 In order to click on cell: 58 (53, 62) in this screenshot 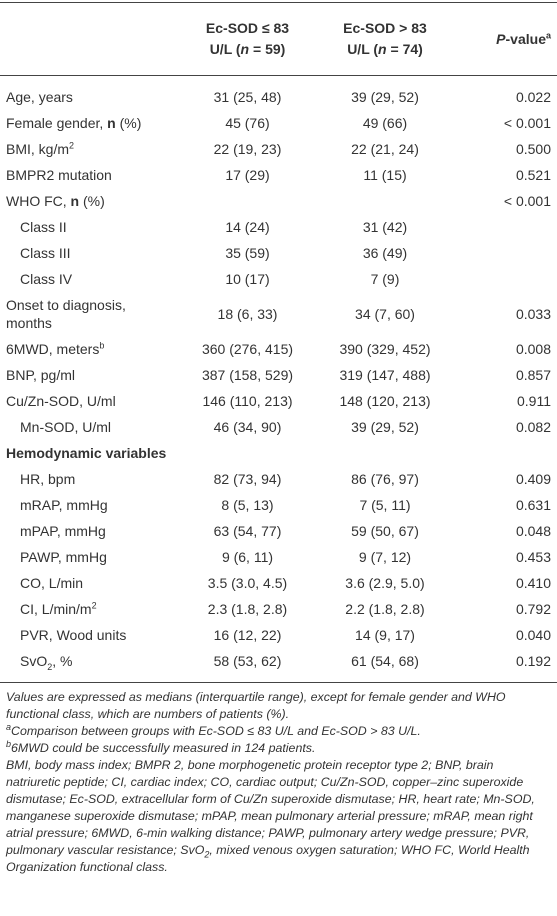, I will do `click(247, 665)`.